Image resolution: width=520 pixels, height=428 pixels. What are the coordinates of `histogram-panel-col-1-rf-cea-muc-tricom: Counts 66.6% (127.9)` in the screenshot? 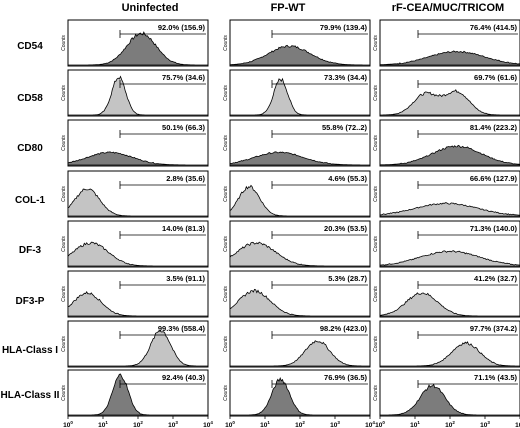 It's located at (446, 194).